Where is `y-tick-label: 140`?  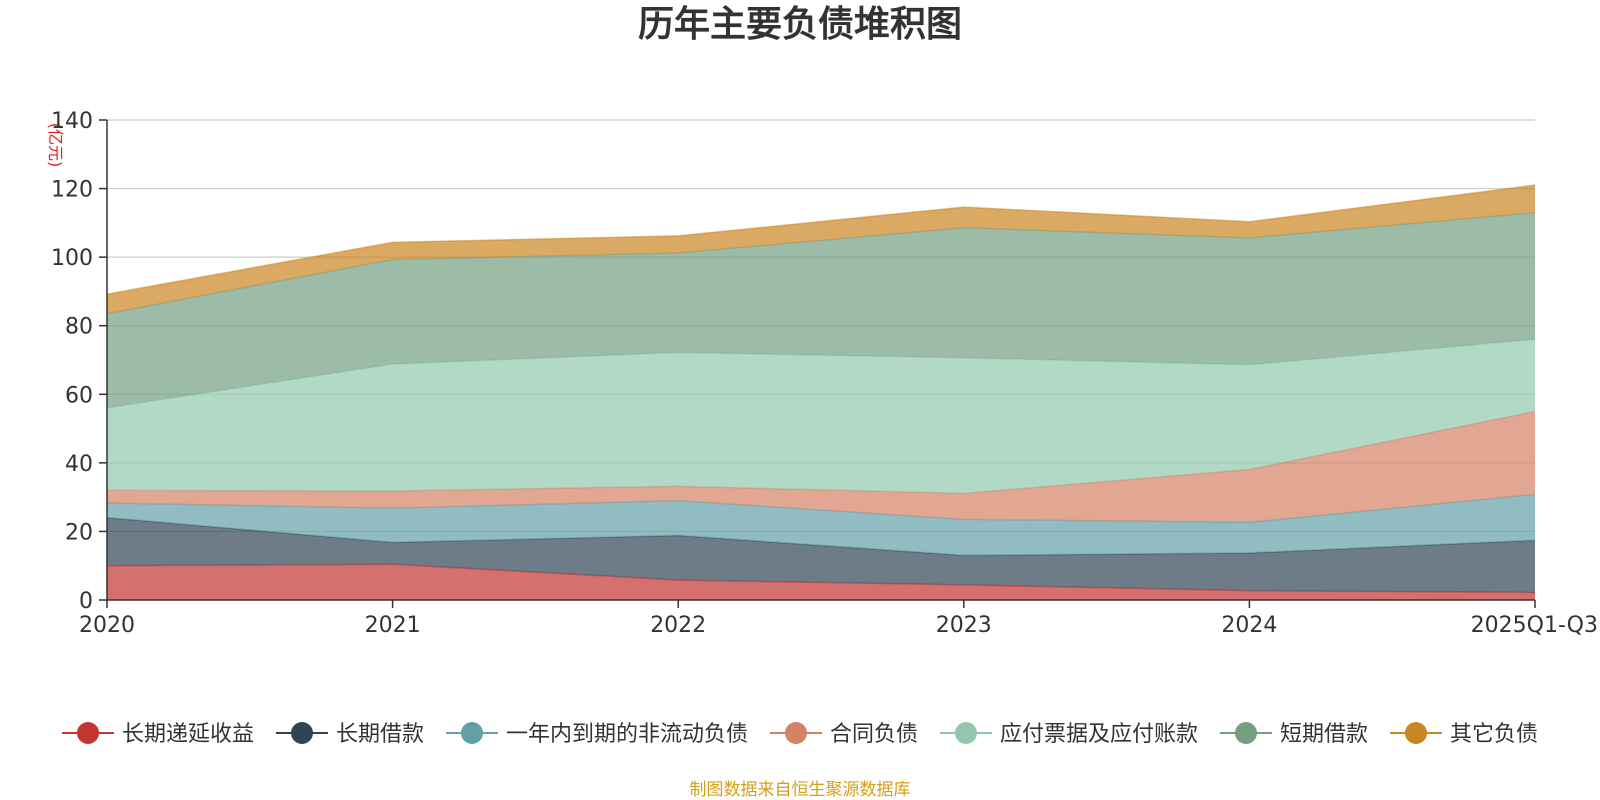 y-tick-label: 140 is located at coordinates (72, 121).